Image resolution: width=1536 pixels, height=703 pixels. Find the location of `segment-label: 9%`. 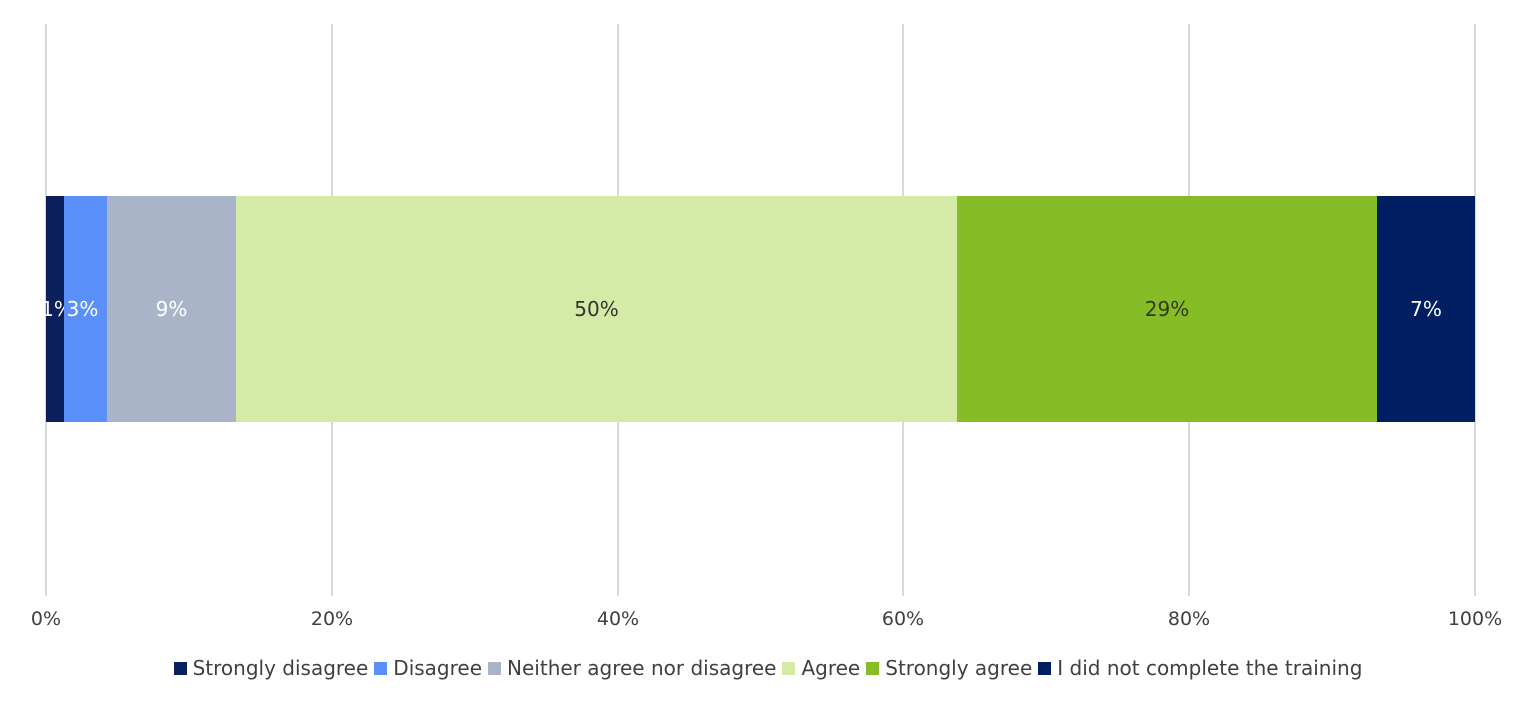

segment-label: 9% is located at coordinates (171, 309).